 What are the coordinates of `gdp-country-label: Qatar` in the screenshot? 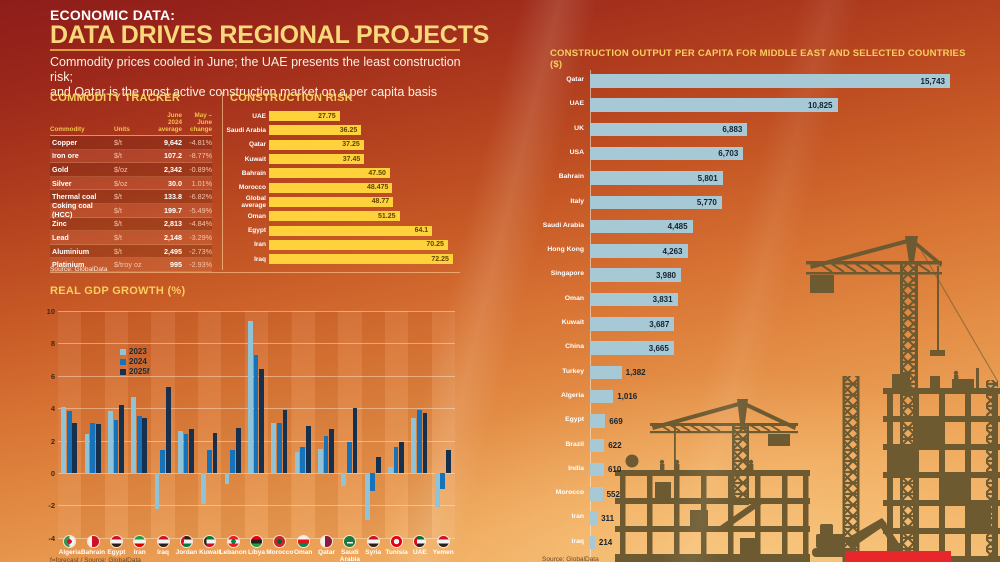 It's located at (326, 552).